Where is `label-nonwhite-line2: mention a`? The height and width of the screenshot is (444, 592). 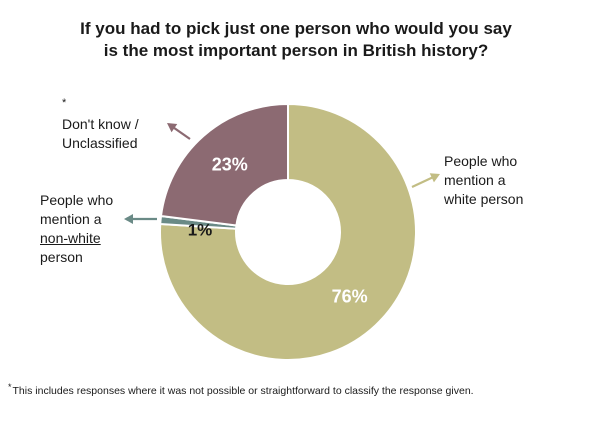
label-nonwhite-line2: mention a is located at coordinates (71, 219).